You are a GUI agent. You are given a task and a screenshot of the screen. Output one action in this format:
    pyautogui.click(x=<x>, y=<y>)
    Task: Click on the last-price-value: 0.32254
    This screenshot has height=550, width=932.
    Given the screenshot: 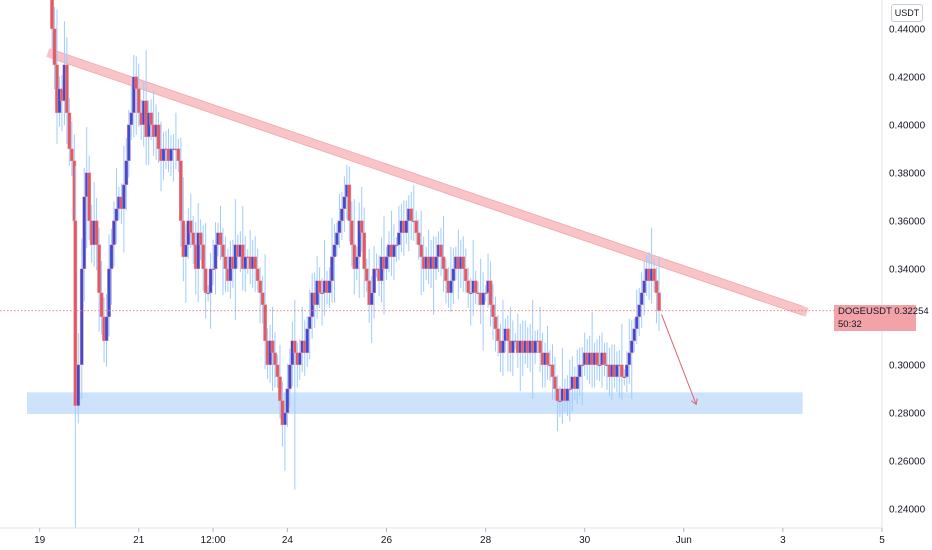 What is the action you would take?
    pyautogui.click(x=911, y=311)
    